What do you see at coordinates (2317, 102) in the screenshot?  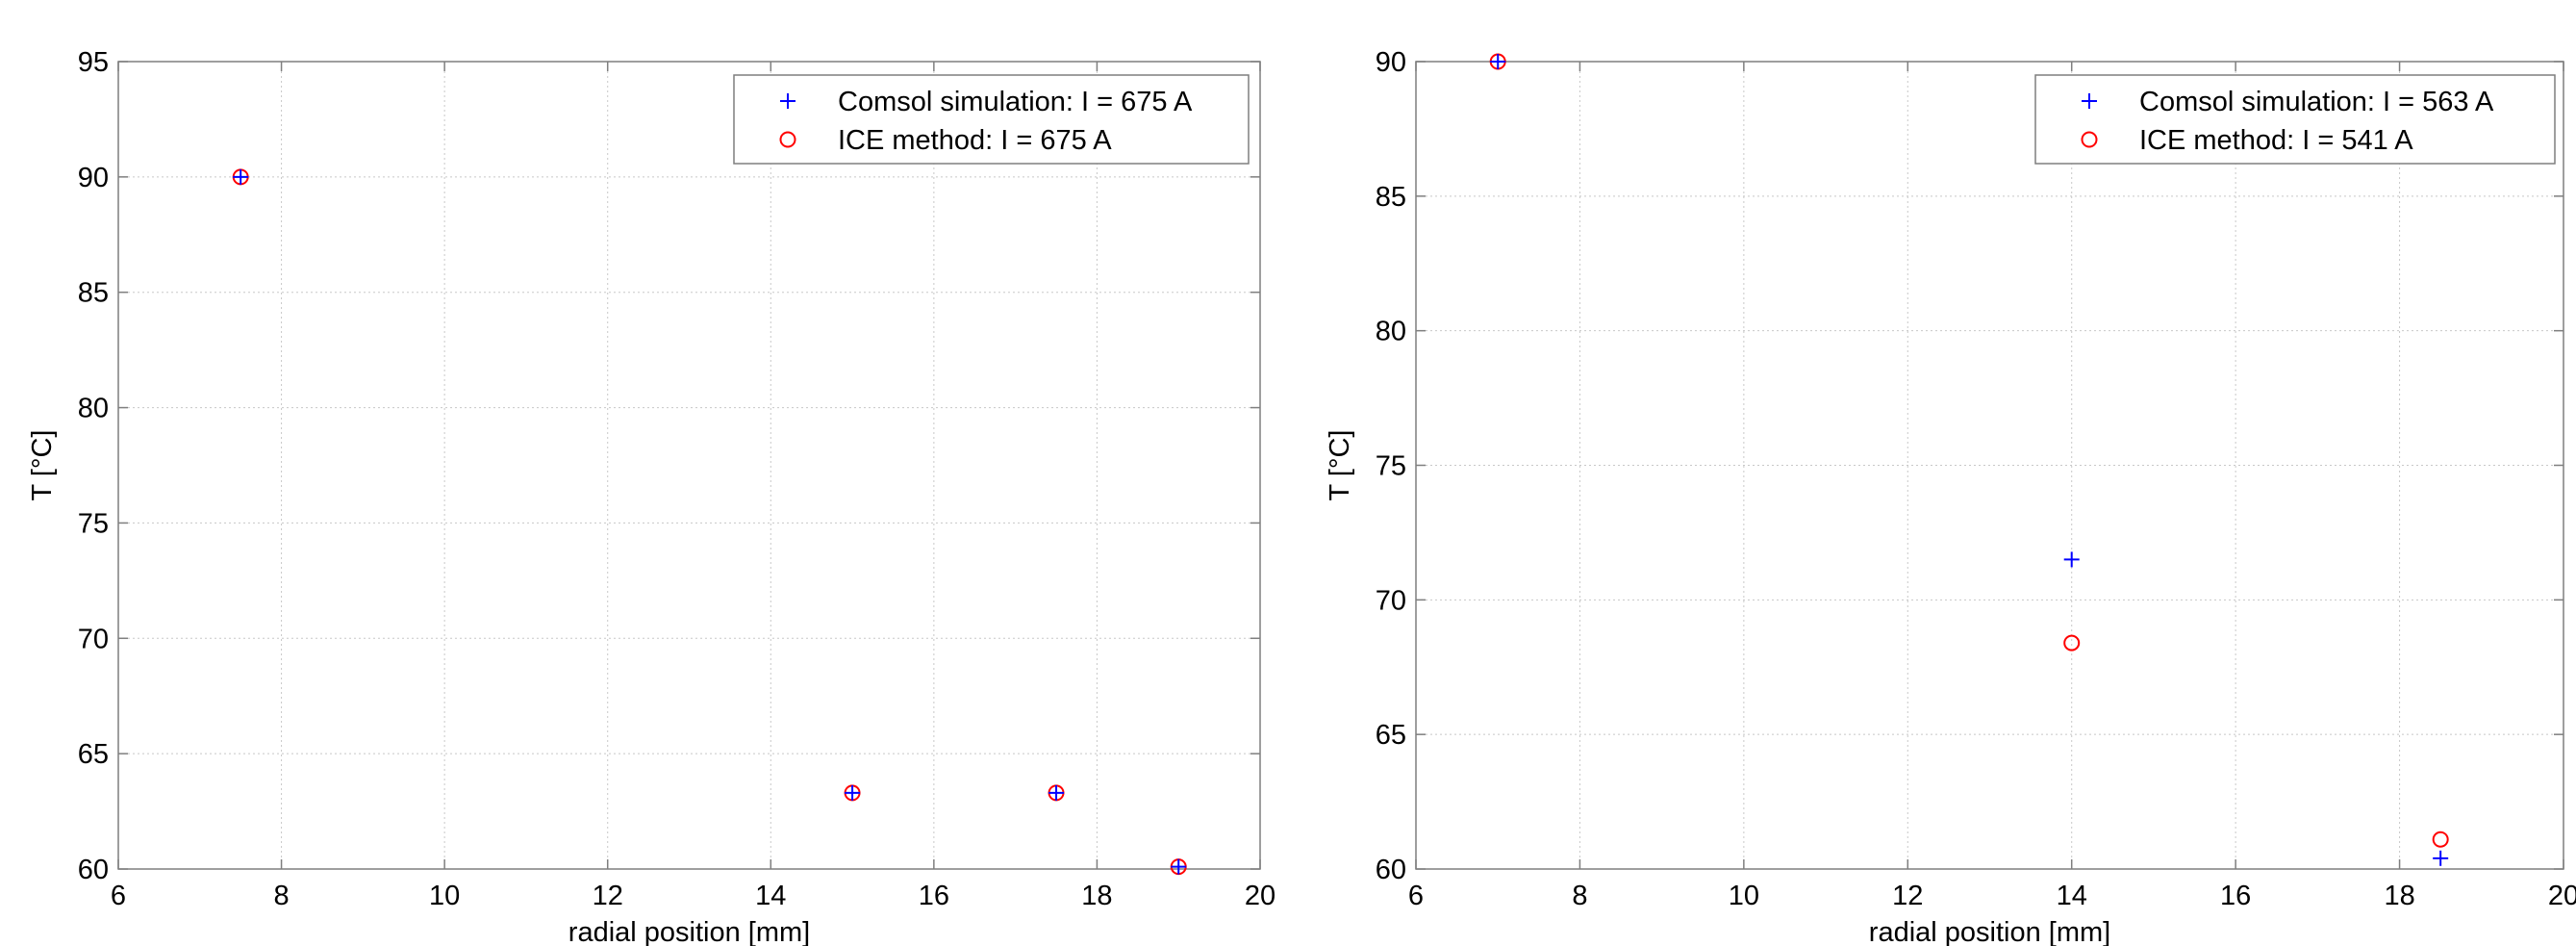 I see `legend-entry-label: Comsol simulation: I = 563 A` at bounding box center [2317, 102].